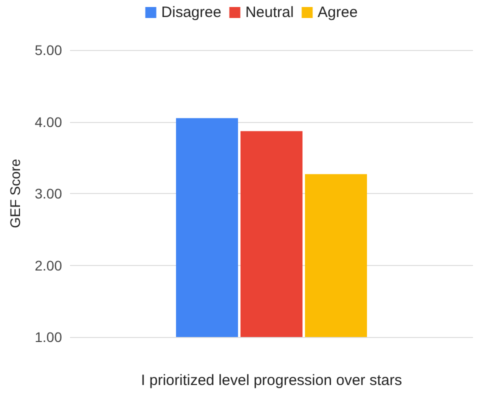 The image size is (503, 405). I want to click on y-tick-label: 2.00, so click(48, 265).